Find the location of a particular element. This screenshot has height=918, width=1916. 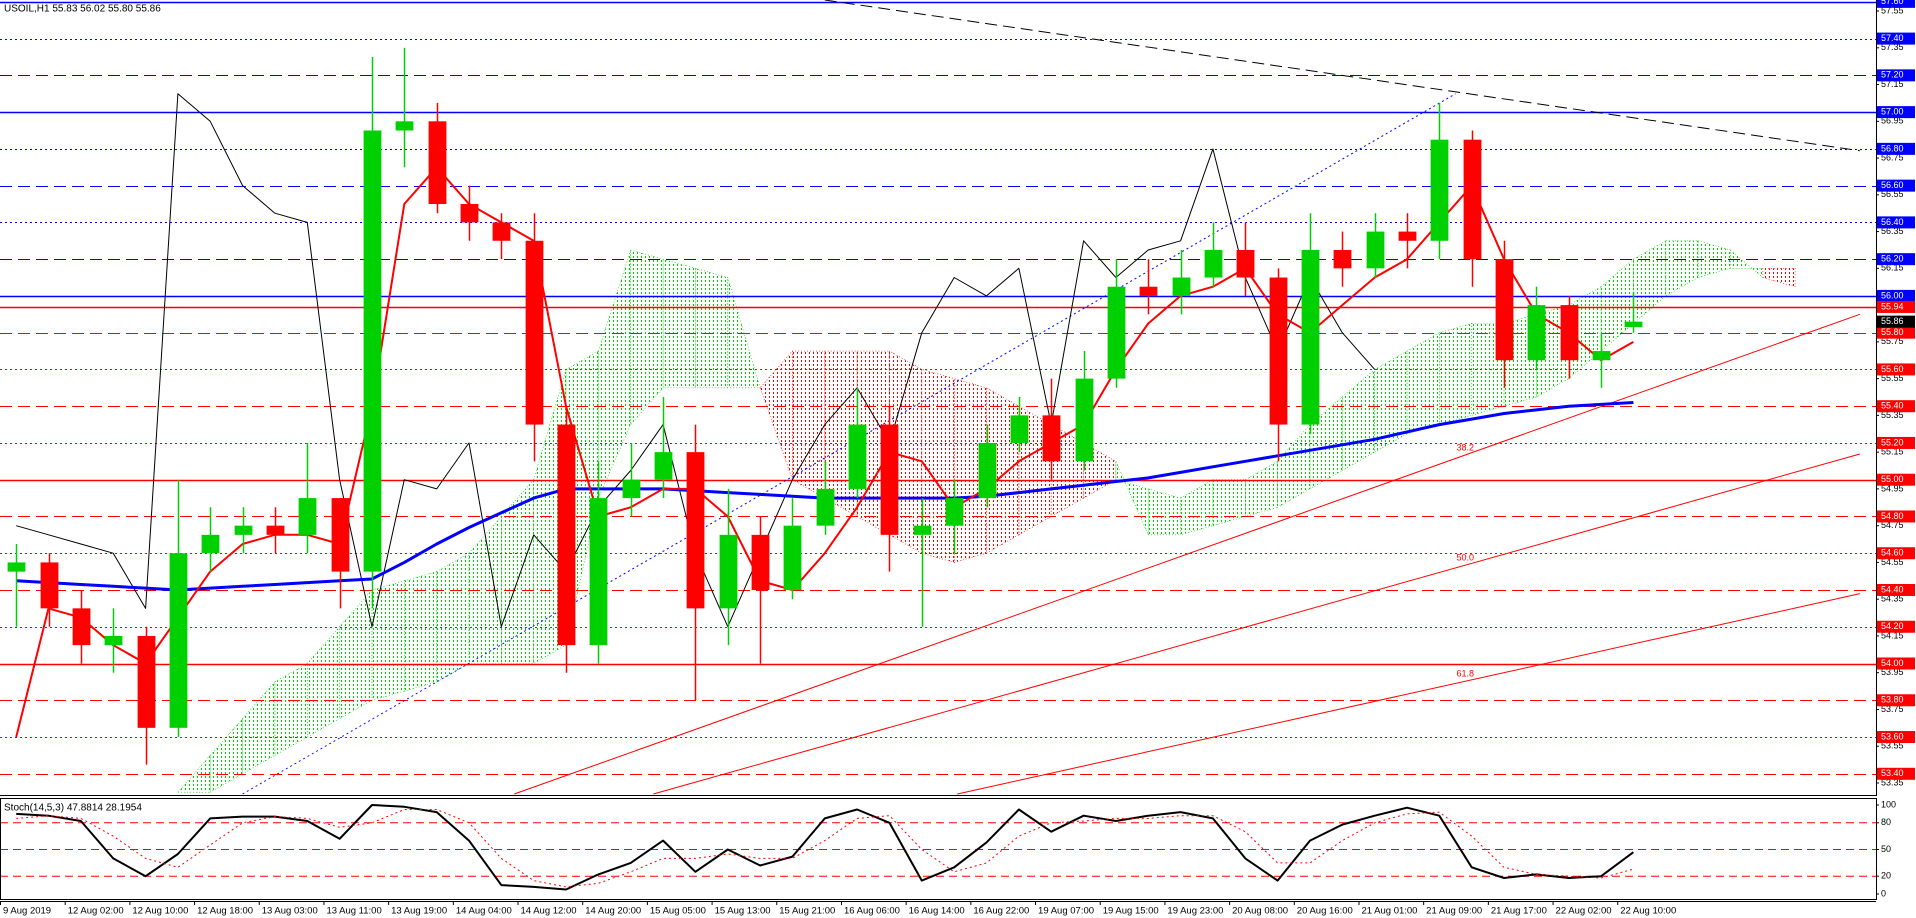

y-tick-label: 50 is located at coordinates (1886, 849).